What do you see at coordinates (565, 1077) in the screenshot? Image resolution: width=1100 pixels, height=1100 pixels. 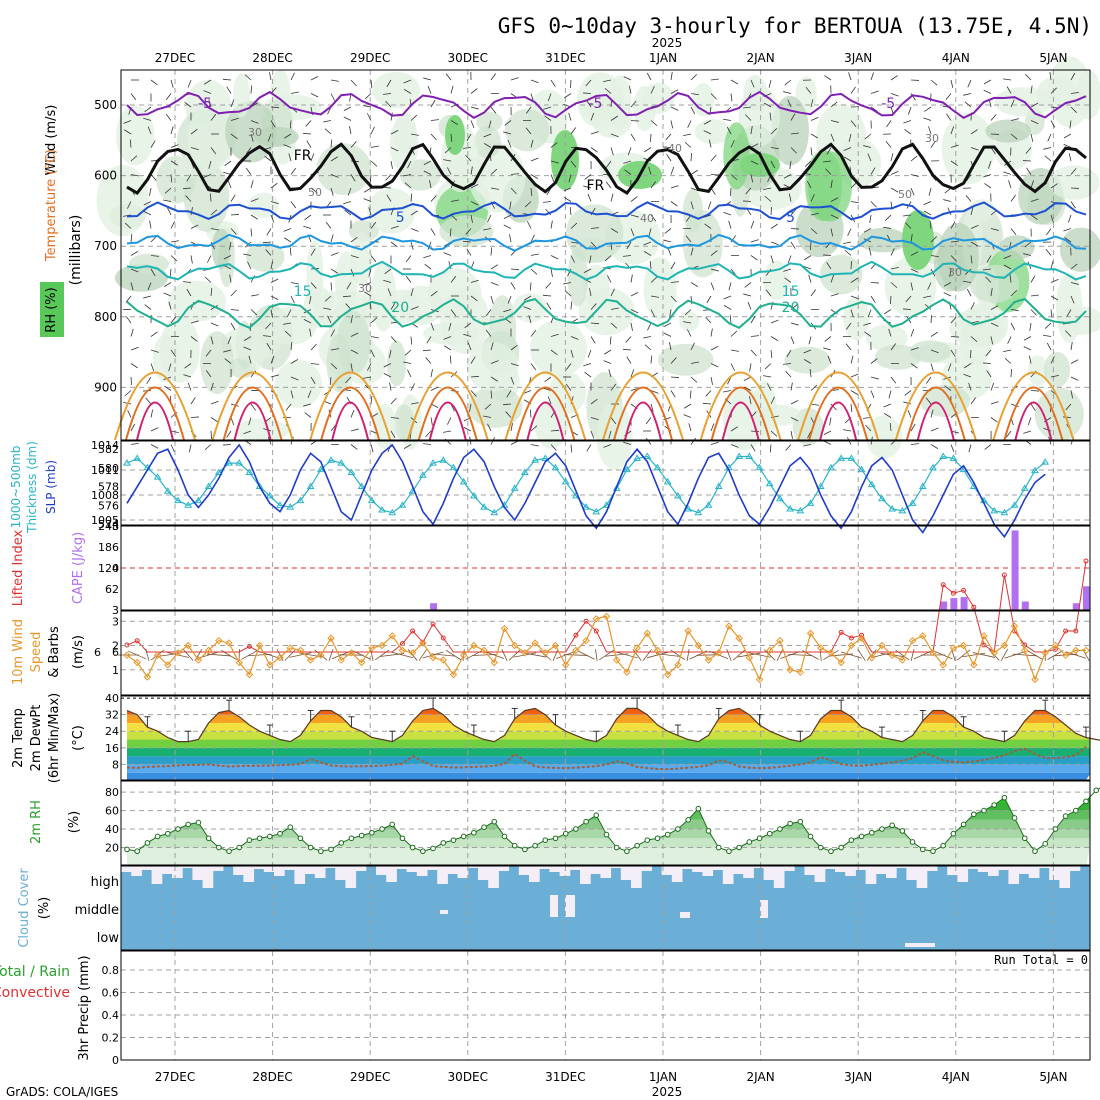 I see `date-label-bottom: 31DEC` at bounding box center [565, 1077].